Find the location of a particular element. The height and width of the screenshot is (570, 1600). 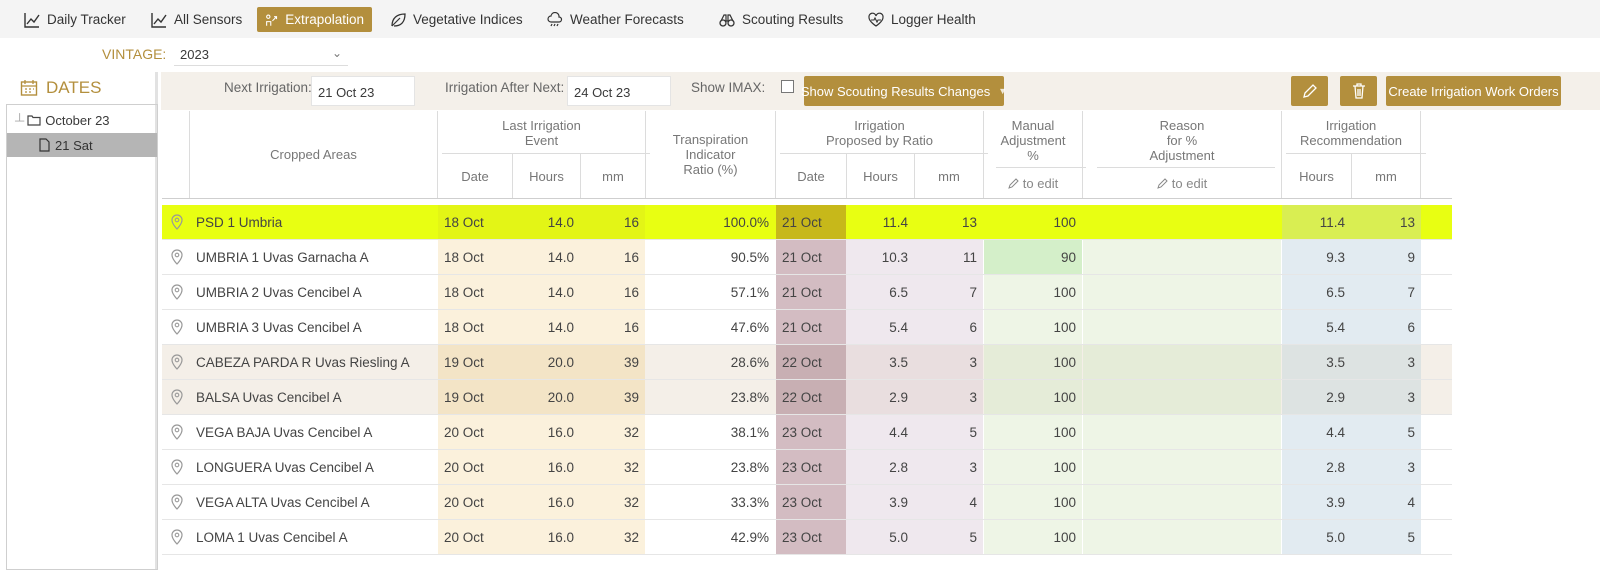

cell-proposed-date: 22 Oct is located at coordinates (811, 397).